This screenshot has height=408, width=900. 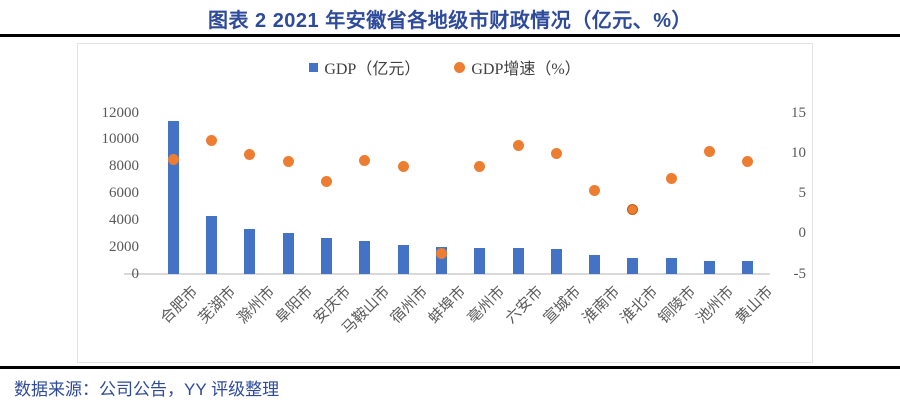 What do you see at coordinates (147, 389) in the screenshot?
I see `source-note: 数据来源：公司公告，YY 评级整理` at bounding box center [147, 389].